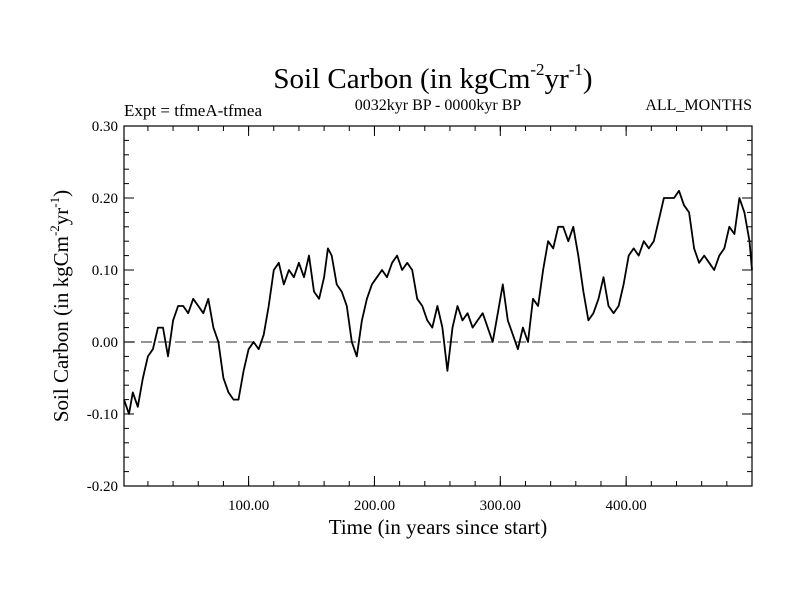 This screenshot has height=600, width=800. I want to click on x-axis-label: Time (in years since start), so click(438, 527).